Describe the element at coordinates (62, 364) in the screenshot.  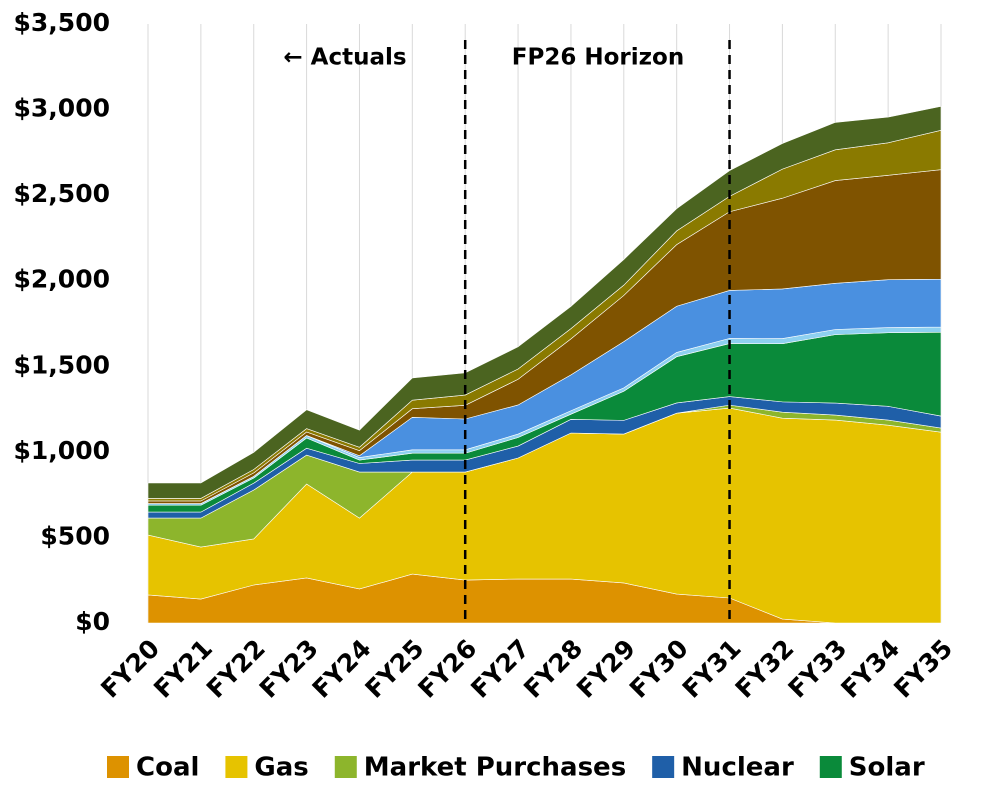
I see `y-tick-label: $1,500` at that location.